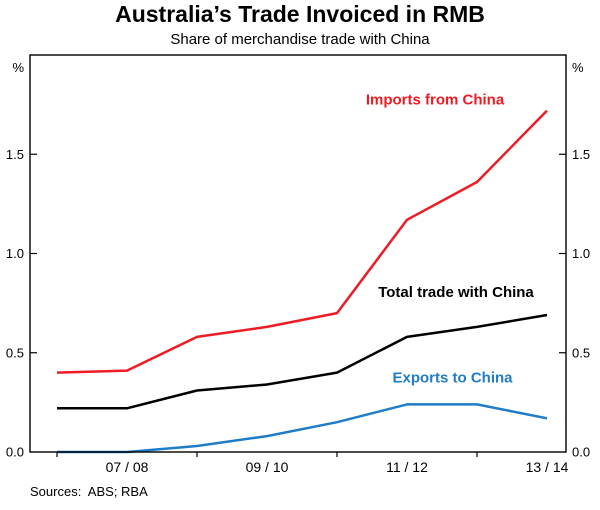  I want to click on y-axis-label-left: 0.0, so click(15, 452).